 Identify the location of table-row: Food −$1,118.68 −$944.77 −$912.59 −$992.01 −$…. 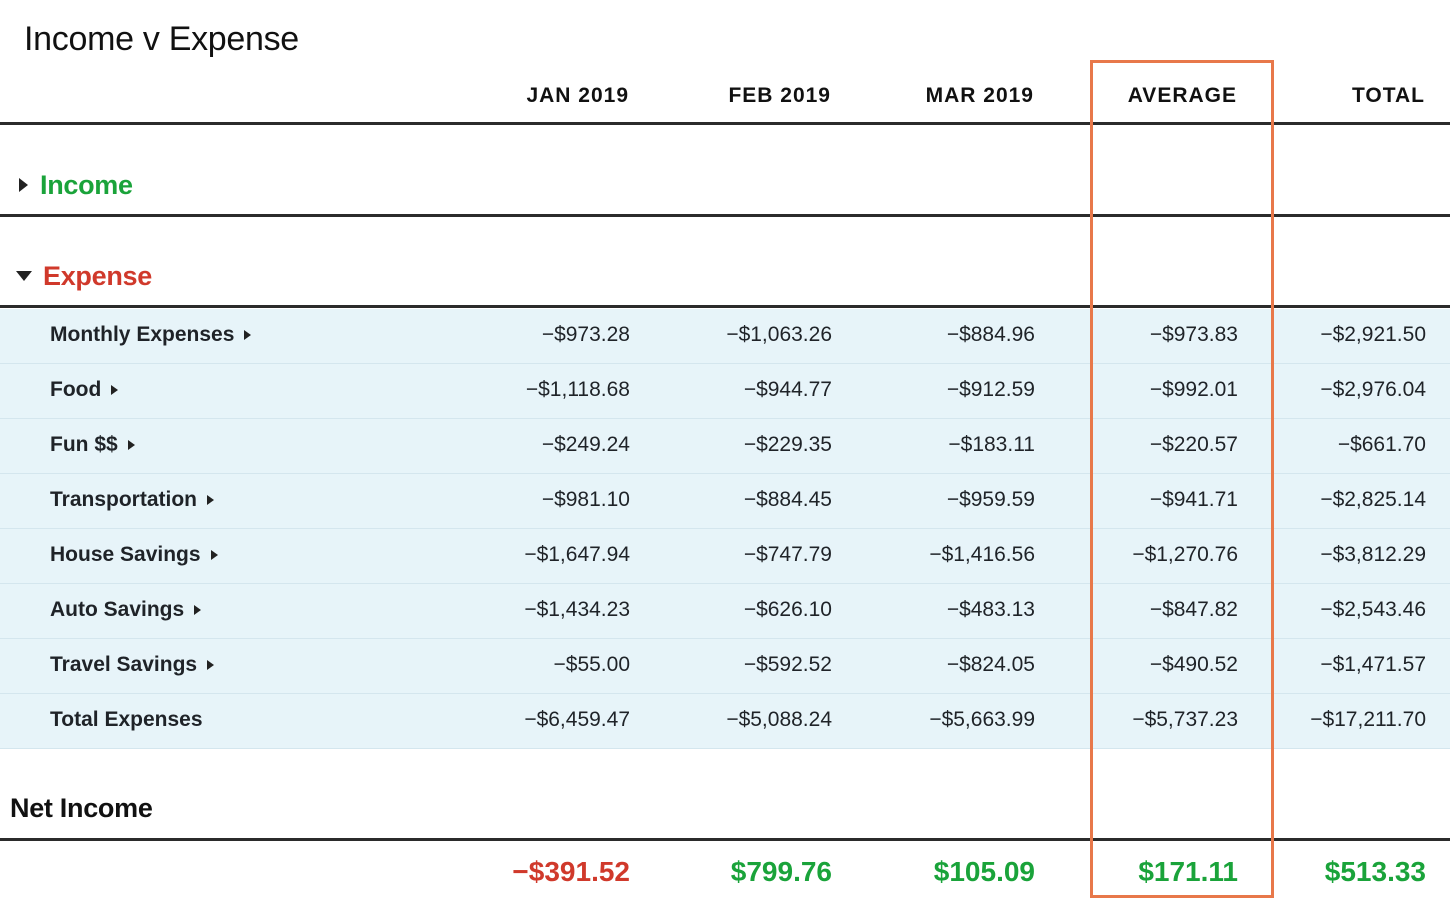
(725, 391).